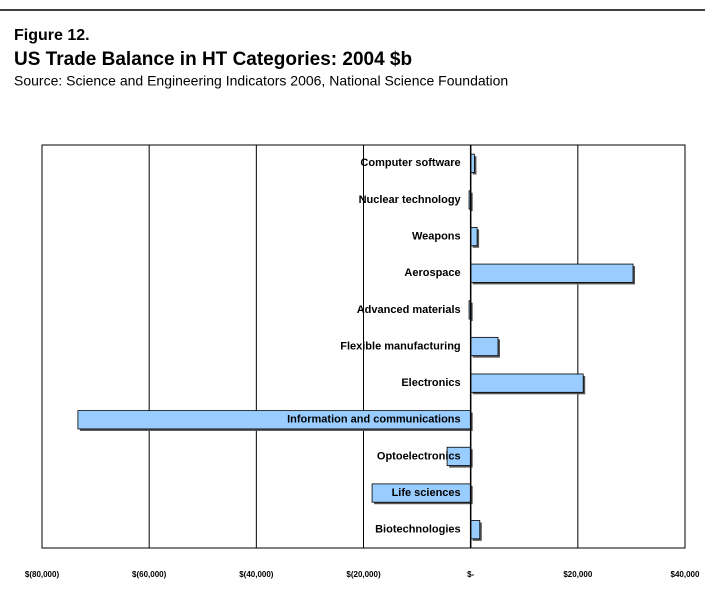  I want to click on x-tick-label: $(40,000), so click(256, 574).